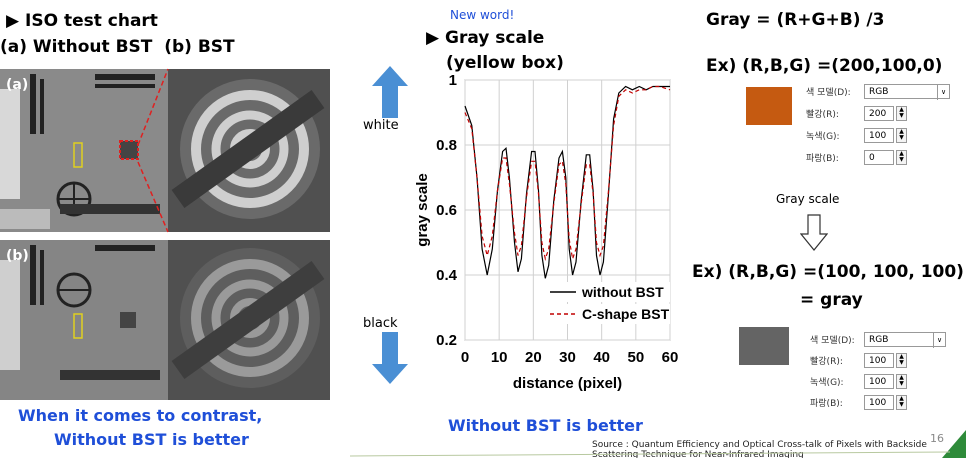 The image size is (966, 458). What do you see at coordinates (153, 150) in the screenshot?
I see `zoom-callout-lines` at bounding box center [153, 150].